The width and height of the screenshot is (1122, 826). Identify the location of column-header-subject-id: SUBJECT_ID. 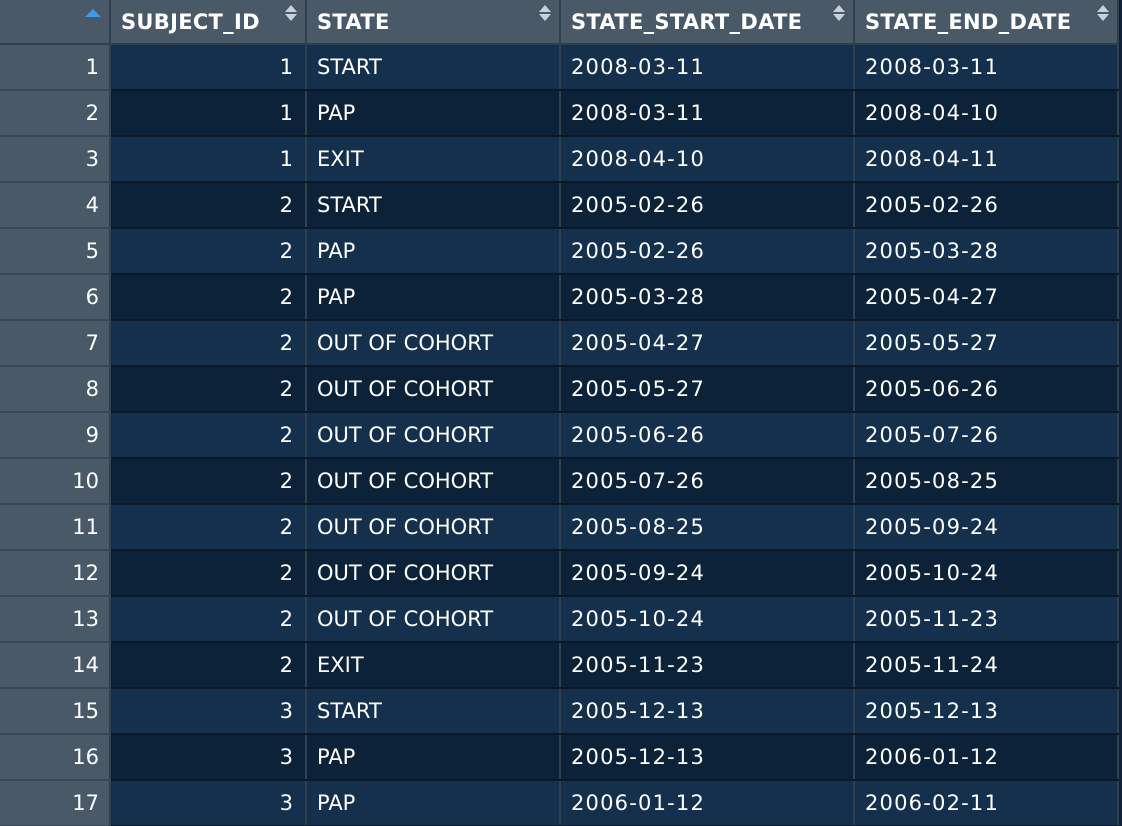
(208, 22).